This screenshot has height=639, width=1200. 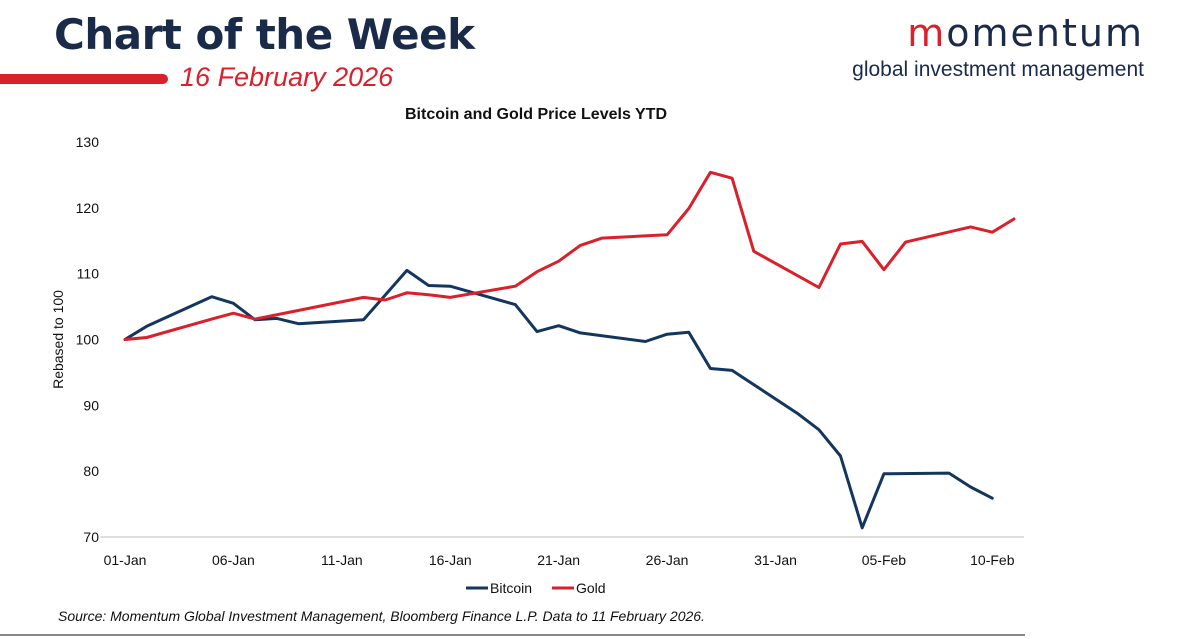 What do you see at coordinates (1045, 33) in the screenshot?
I see `brand-name-rest: omentum` at bounding box center [1045, 33].